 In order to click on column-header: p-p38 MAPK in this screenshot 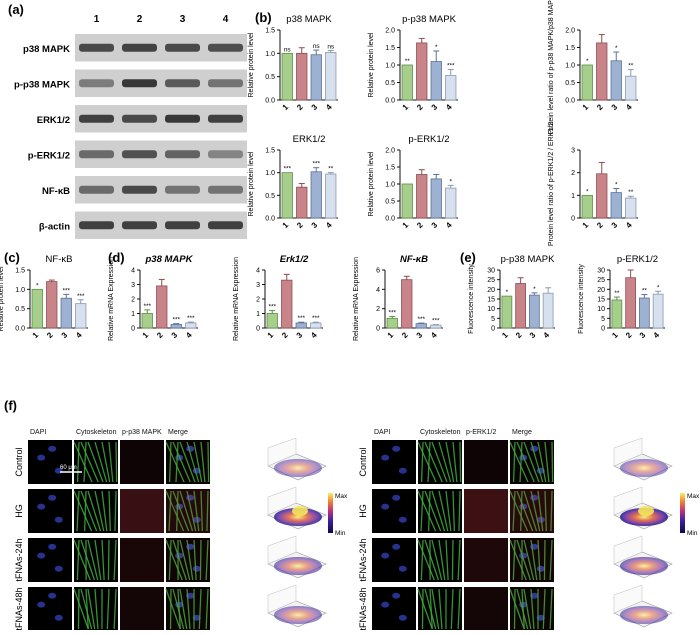, I will do `click(142, 432)`.